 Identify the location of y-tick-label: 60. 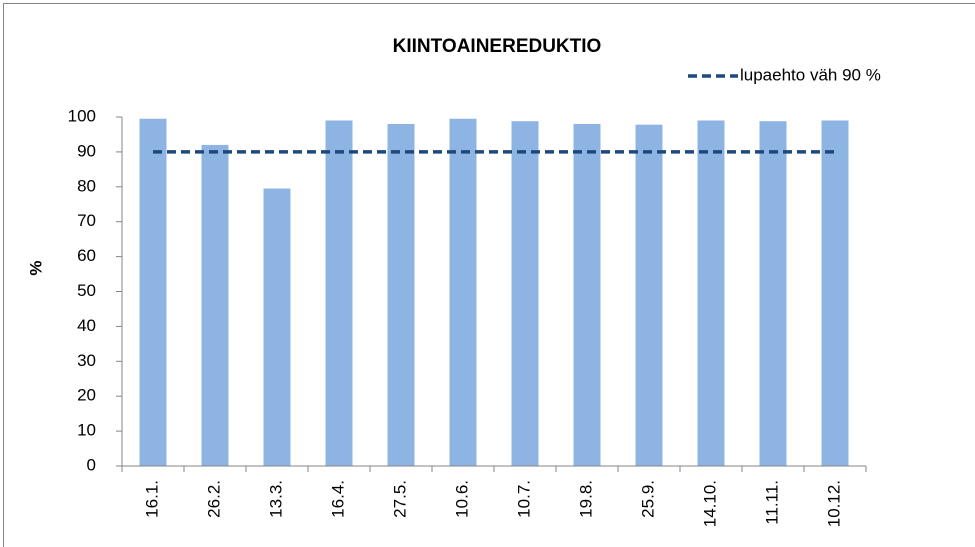
(86, 255).